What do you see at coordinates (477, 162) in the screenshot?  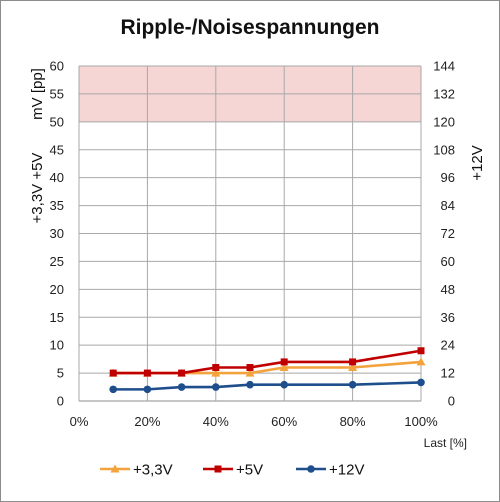 I see `y-axis-title-right: +12V` at bounding box center [477, 162].